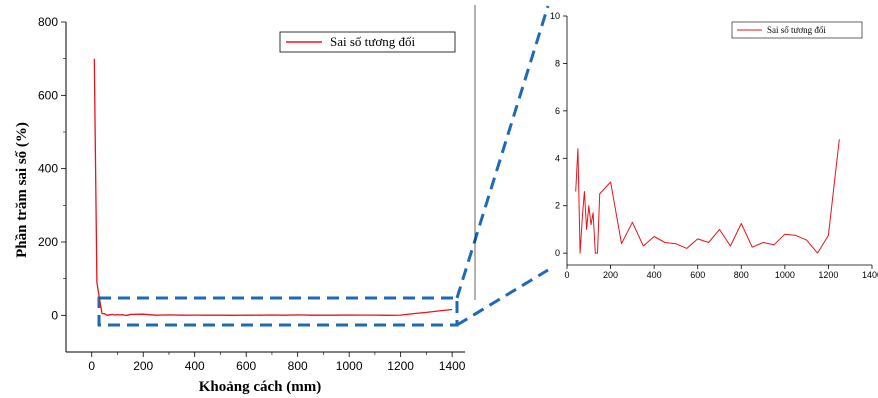 This screenshot has width=878, height=398. What do you see at coordinates (372, 41) in the screenshot?
I see `main-legend-label: Sai số tương đối` at bounding box center [372, 41].